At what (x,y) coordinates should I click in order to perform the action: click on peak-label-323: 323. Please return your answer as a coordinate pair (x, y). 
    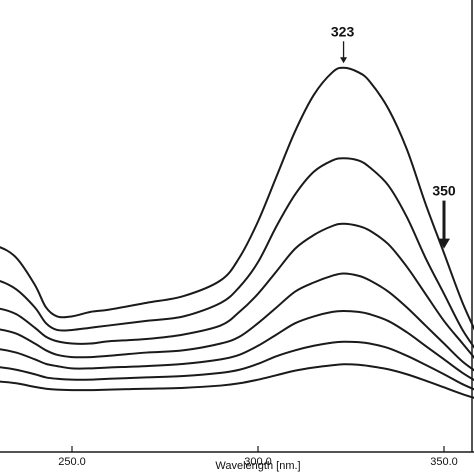
    Looking at the image, I should click on (343, 31).